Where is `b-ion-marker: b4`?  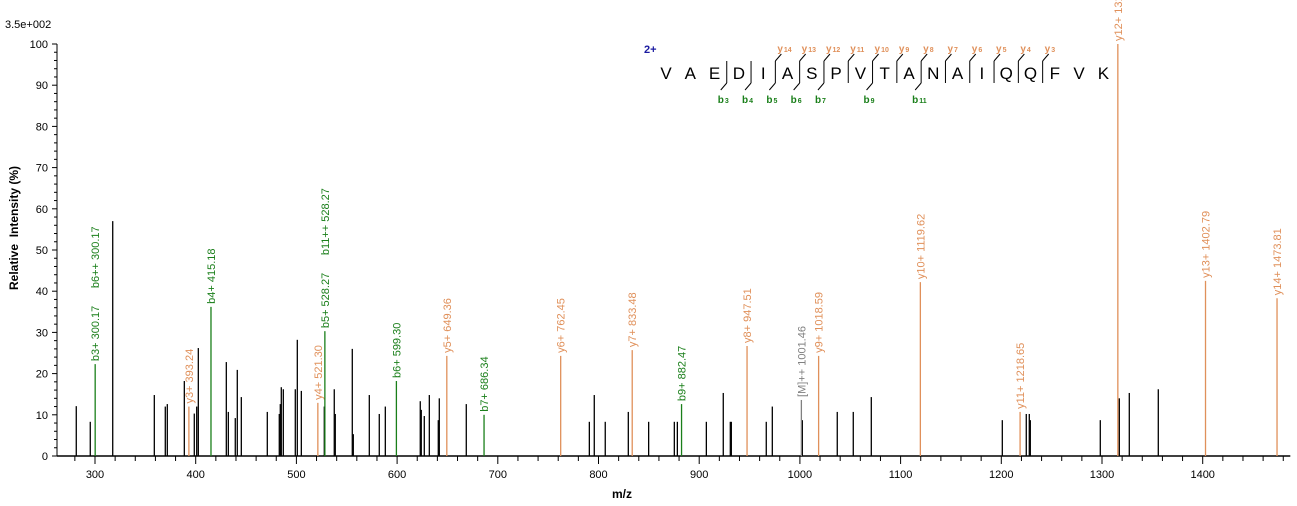
b-ion-marker: b4 is located at coordinates (747, 100).